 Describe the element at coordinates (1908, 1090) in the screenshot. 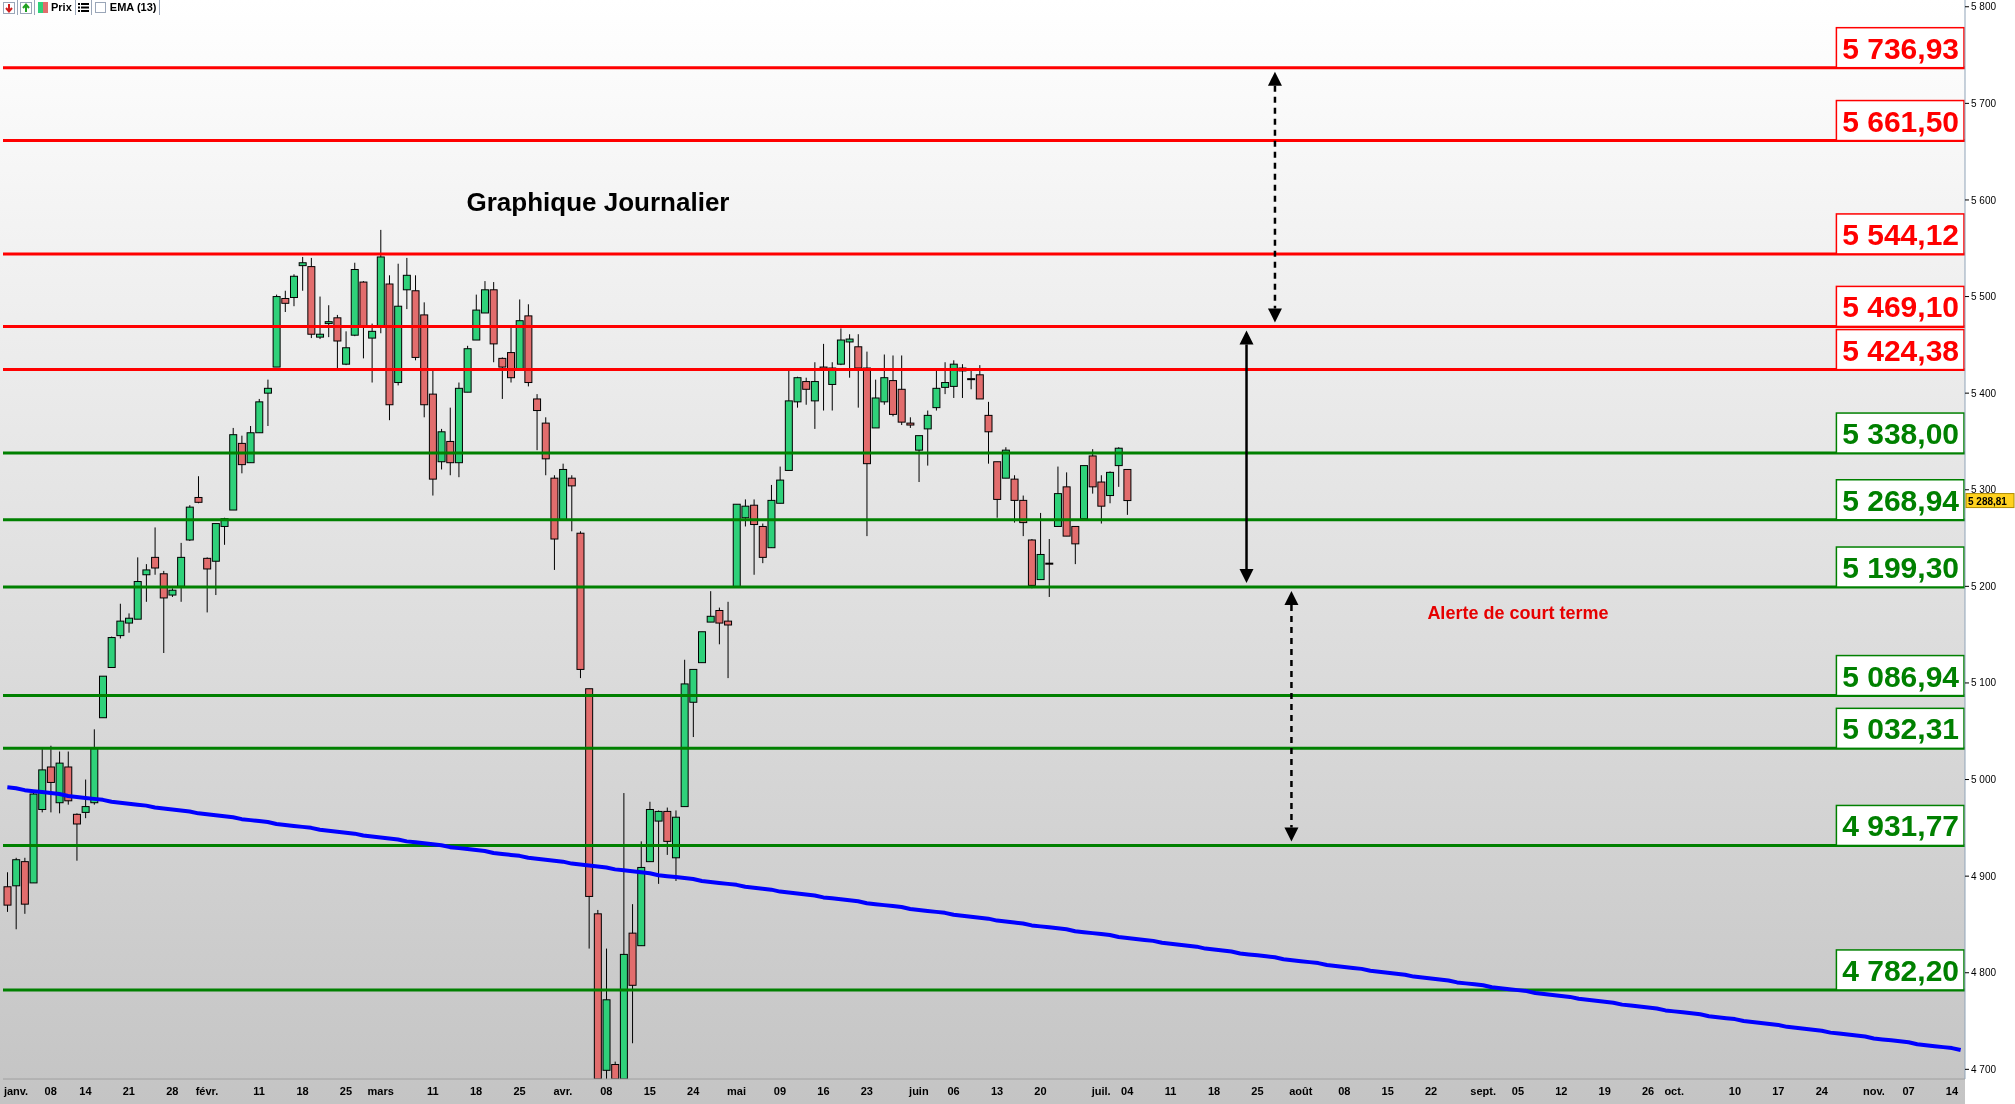

I see `x-tick-label: 07` at that location.